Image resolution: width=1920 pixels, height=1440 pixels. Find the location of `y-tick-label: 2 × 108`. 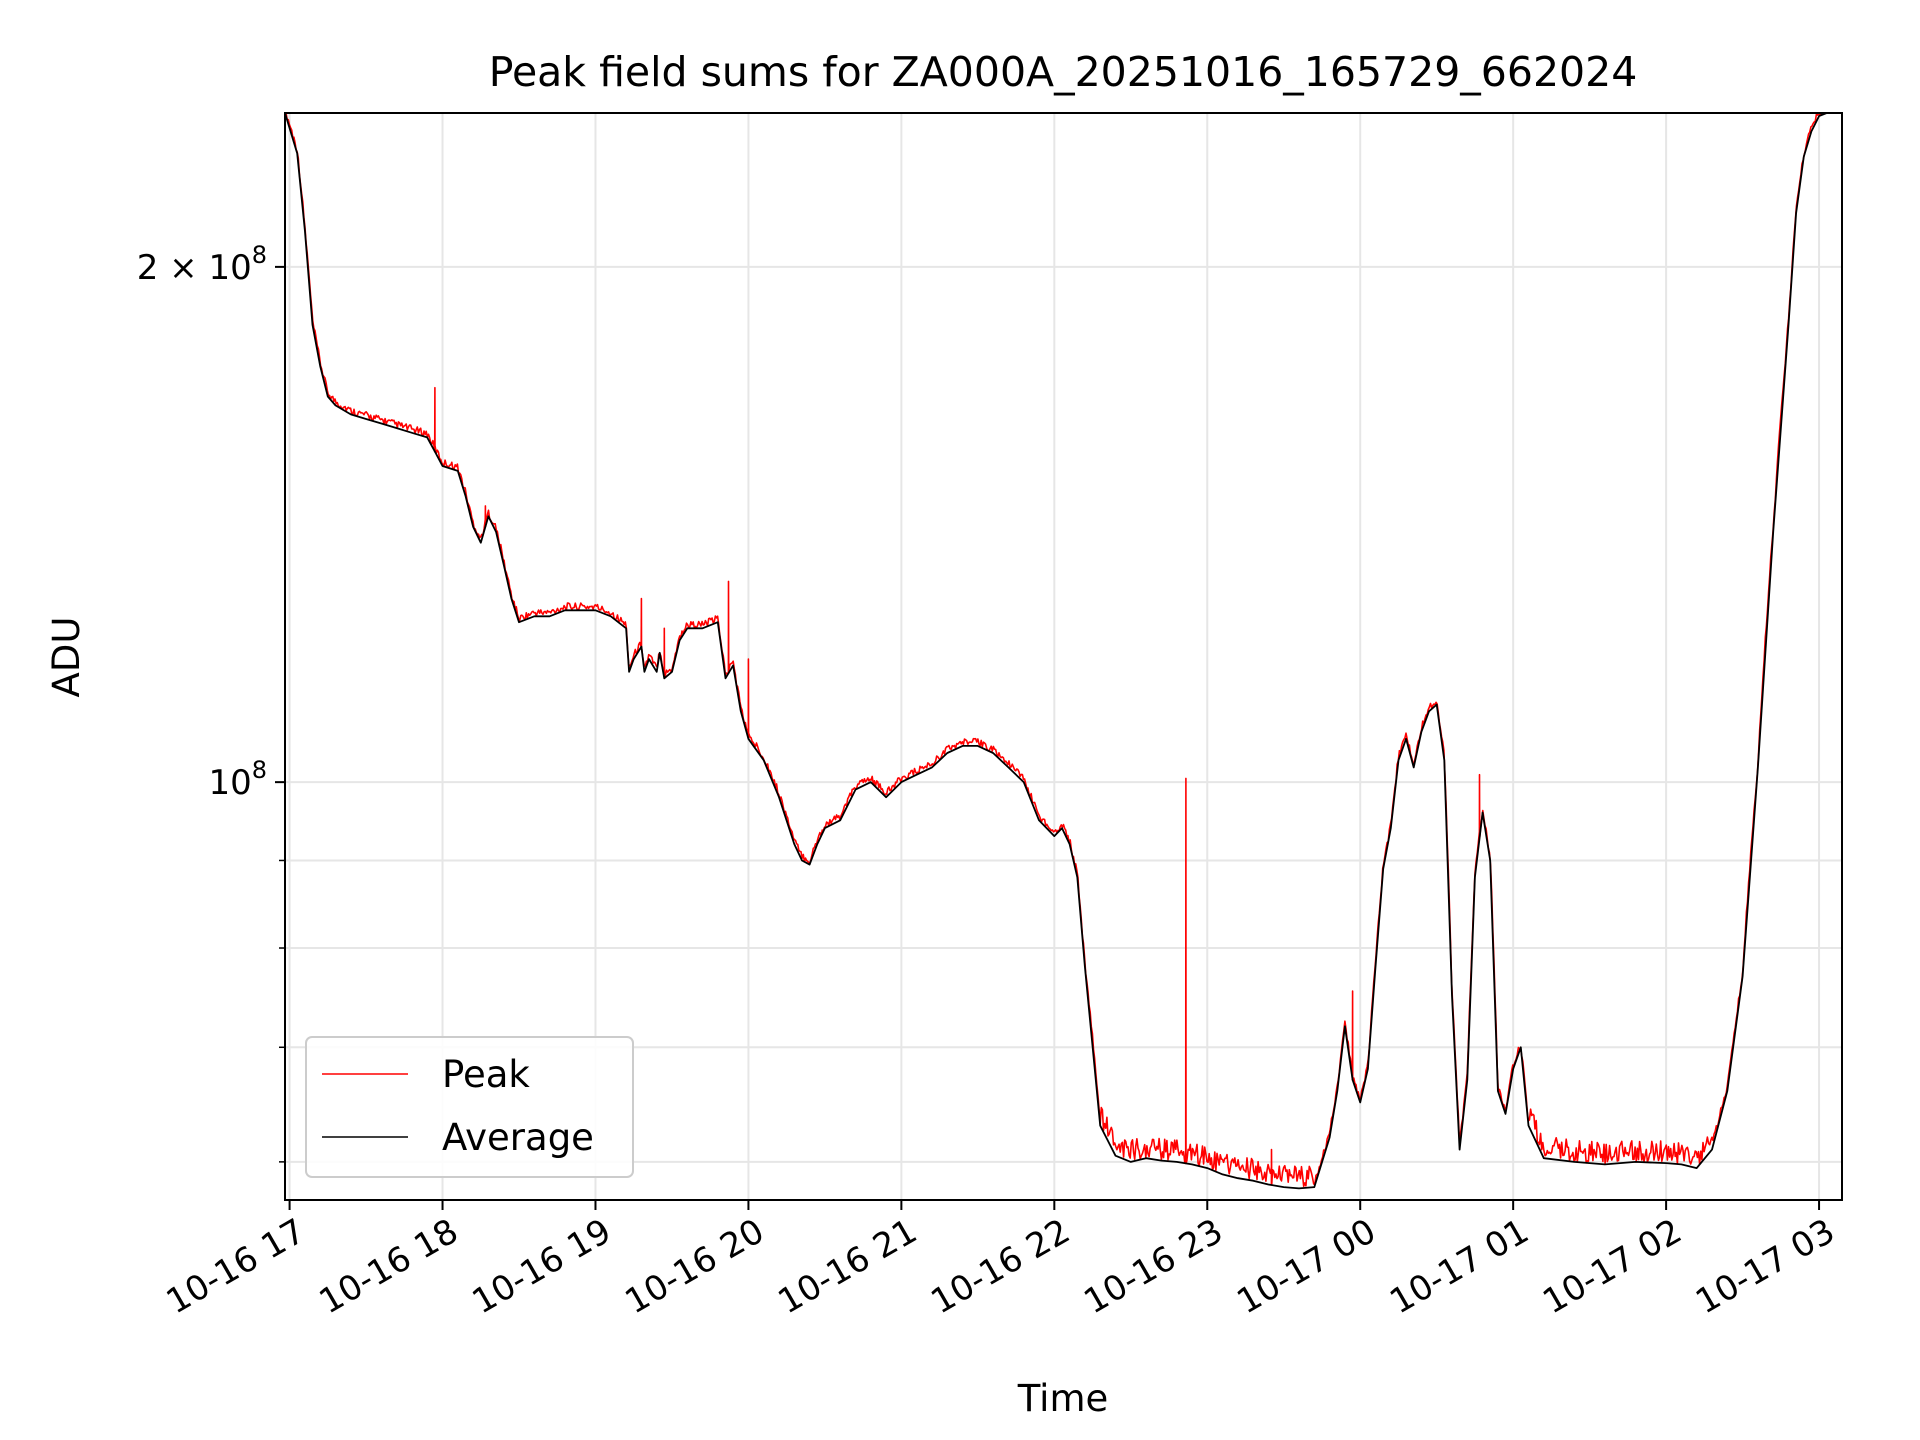

y-tick-label: 2 × 108 is located at coordinates (202, 264).